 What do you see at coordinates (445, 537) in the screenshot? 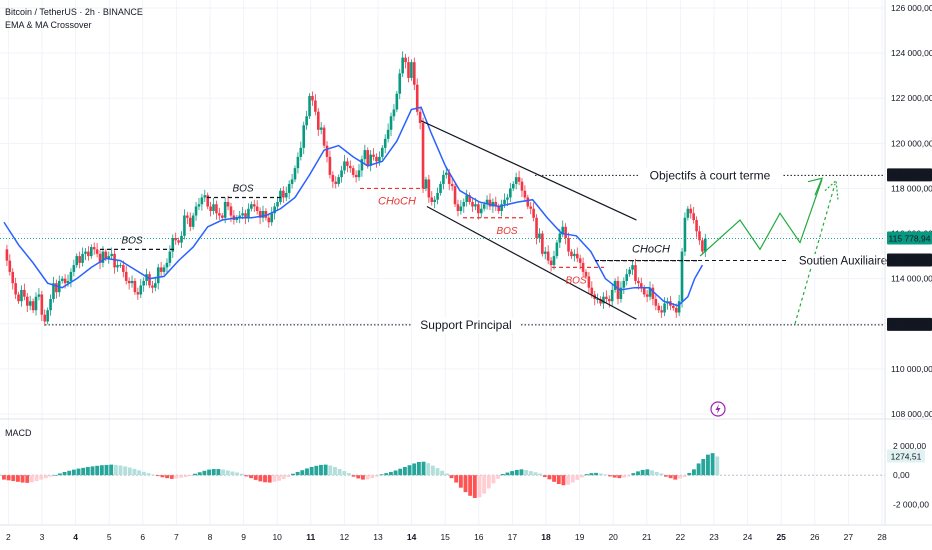
I see `time-tick-label: 15` at bounding box center [445, 537].